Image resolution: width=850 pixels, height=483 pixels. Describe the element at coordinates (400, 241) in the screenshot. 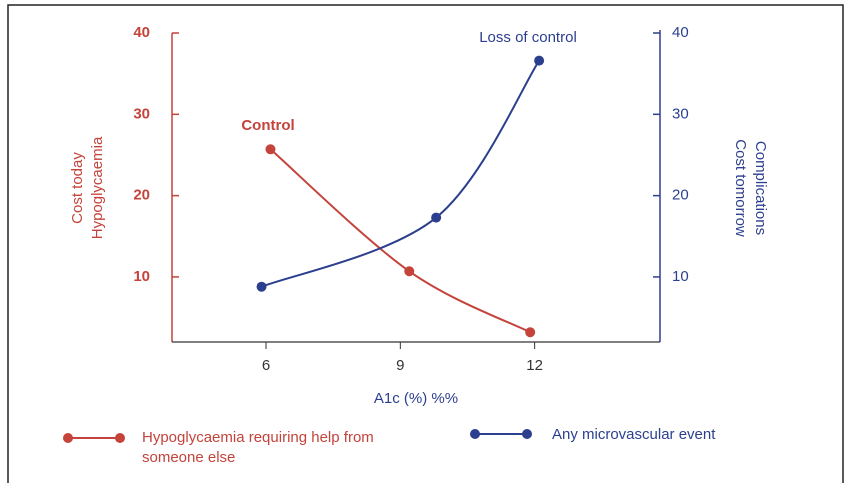

I see `series-line` at that location.